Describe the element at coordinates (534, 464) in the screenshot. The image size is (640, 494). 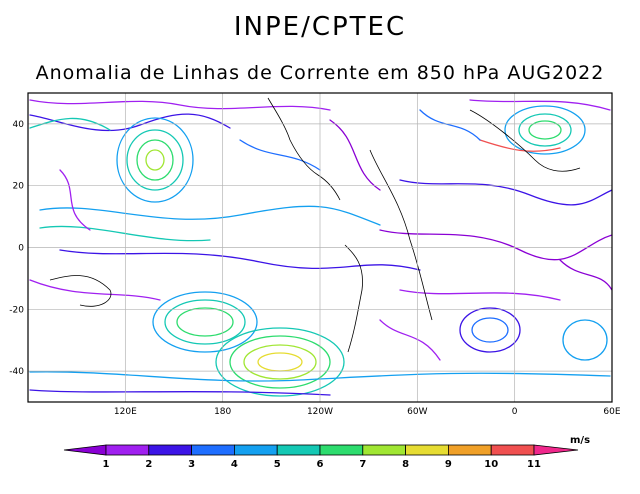
I see `colorbar-label: 11` at that location.